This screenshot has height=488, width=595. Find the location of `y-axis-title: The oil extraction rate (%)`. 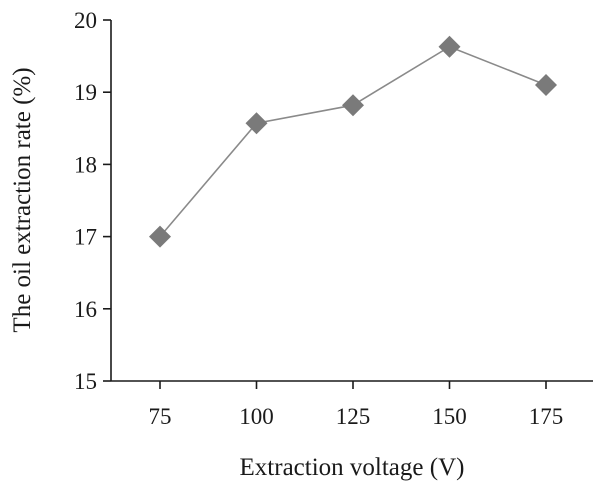

y-axis-title: The oil extraction rate (%) is located at coordinates (22, 199).